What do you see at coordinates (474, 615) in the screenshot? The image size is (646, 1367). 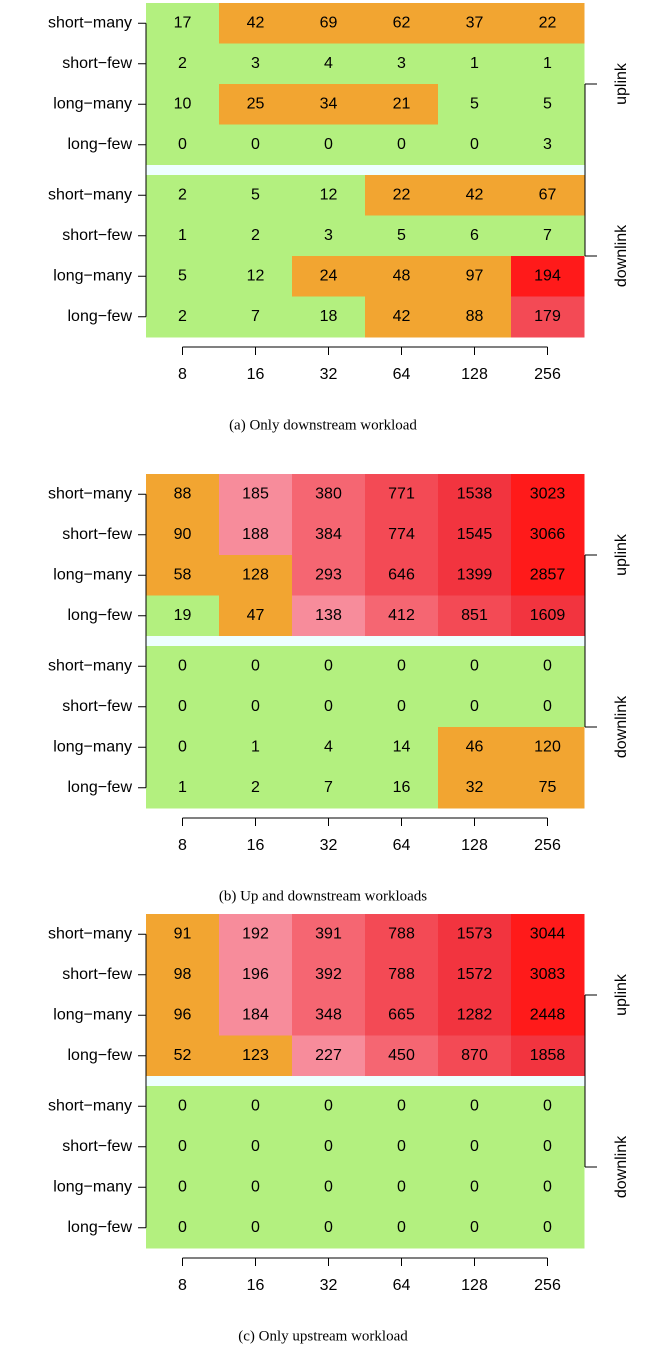 I see `cell-value: 851` at bounding box center [474, 615].